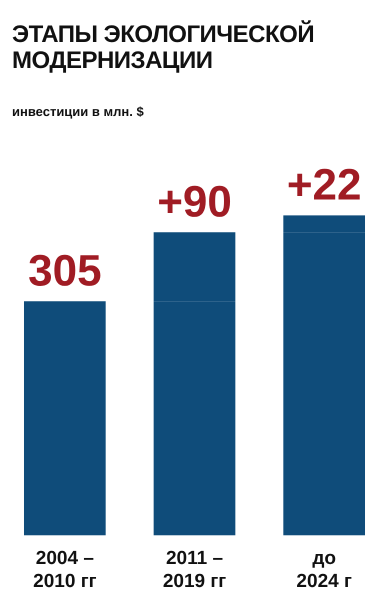 Image resolution: width=389 pixels, height=597 pixels. What do you see at coordinates (65, 271) in the screenshot?
I see `data-label: 305` at bounding box center [65, 271].